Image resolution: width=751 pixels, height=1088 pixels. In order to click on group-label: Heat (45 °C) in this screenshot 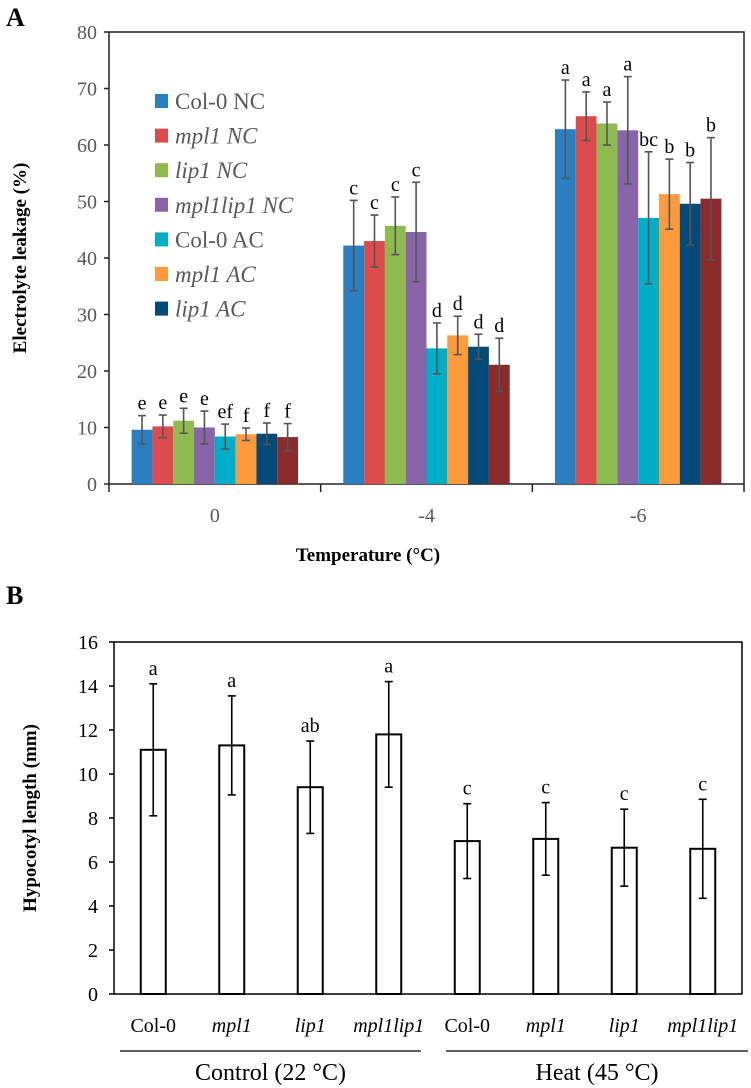, I will do `click(597, 1073)`.